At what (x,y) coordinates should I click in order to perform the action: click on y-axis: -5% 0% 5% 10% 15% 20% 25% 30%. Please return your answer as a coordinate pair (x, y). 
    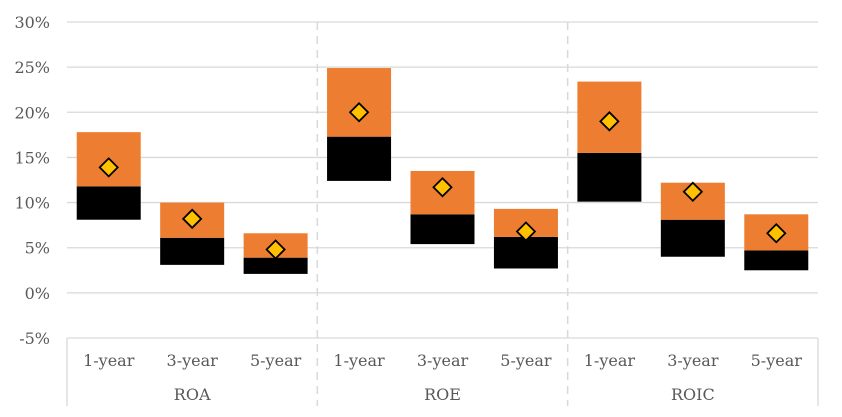
    Looking at the image, I should click on (32, 180).